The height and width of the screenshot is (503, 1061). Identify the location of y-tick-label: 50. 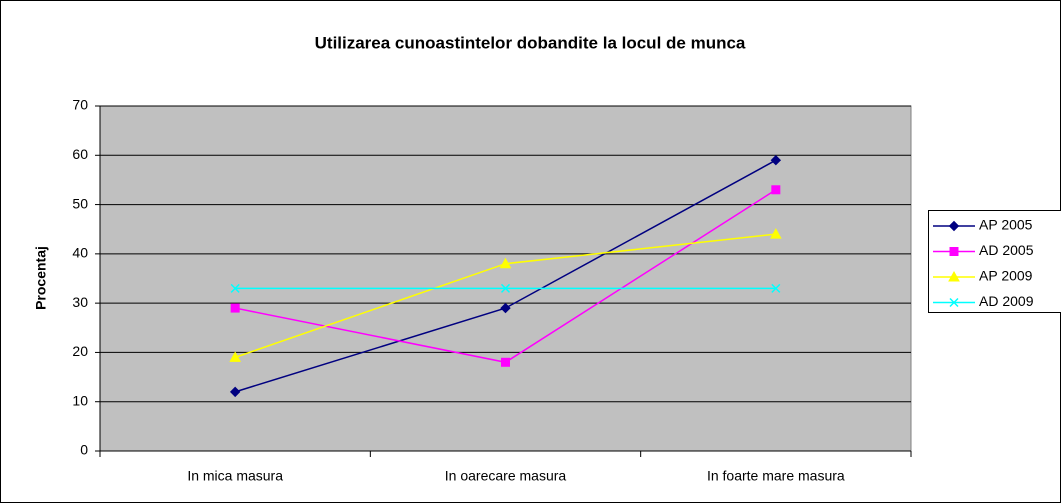
(80, 203).